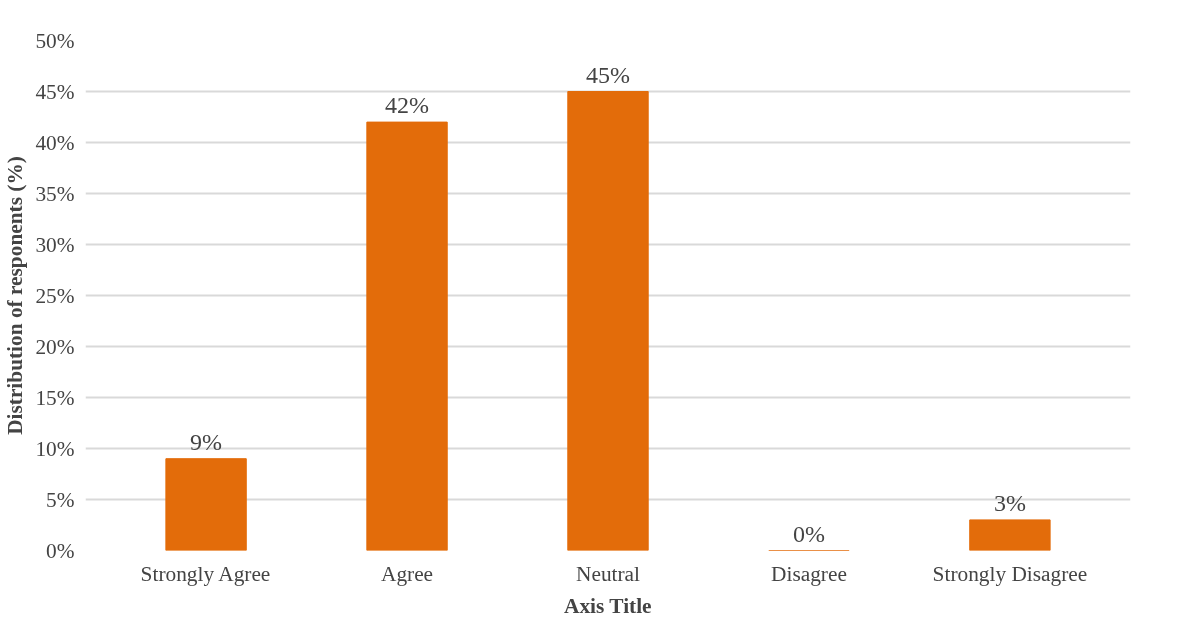 This screenshot has height=629, width=1200. I want to click on data-label: 42%, so click(407, 105).